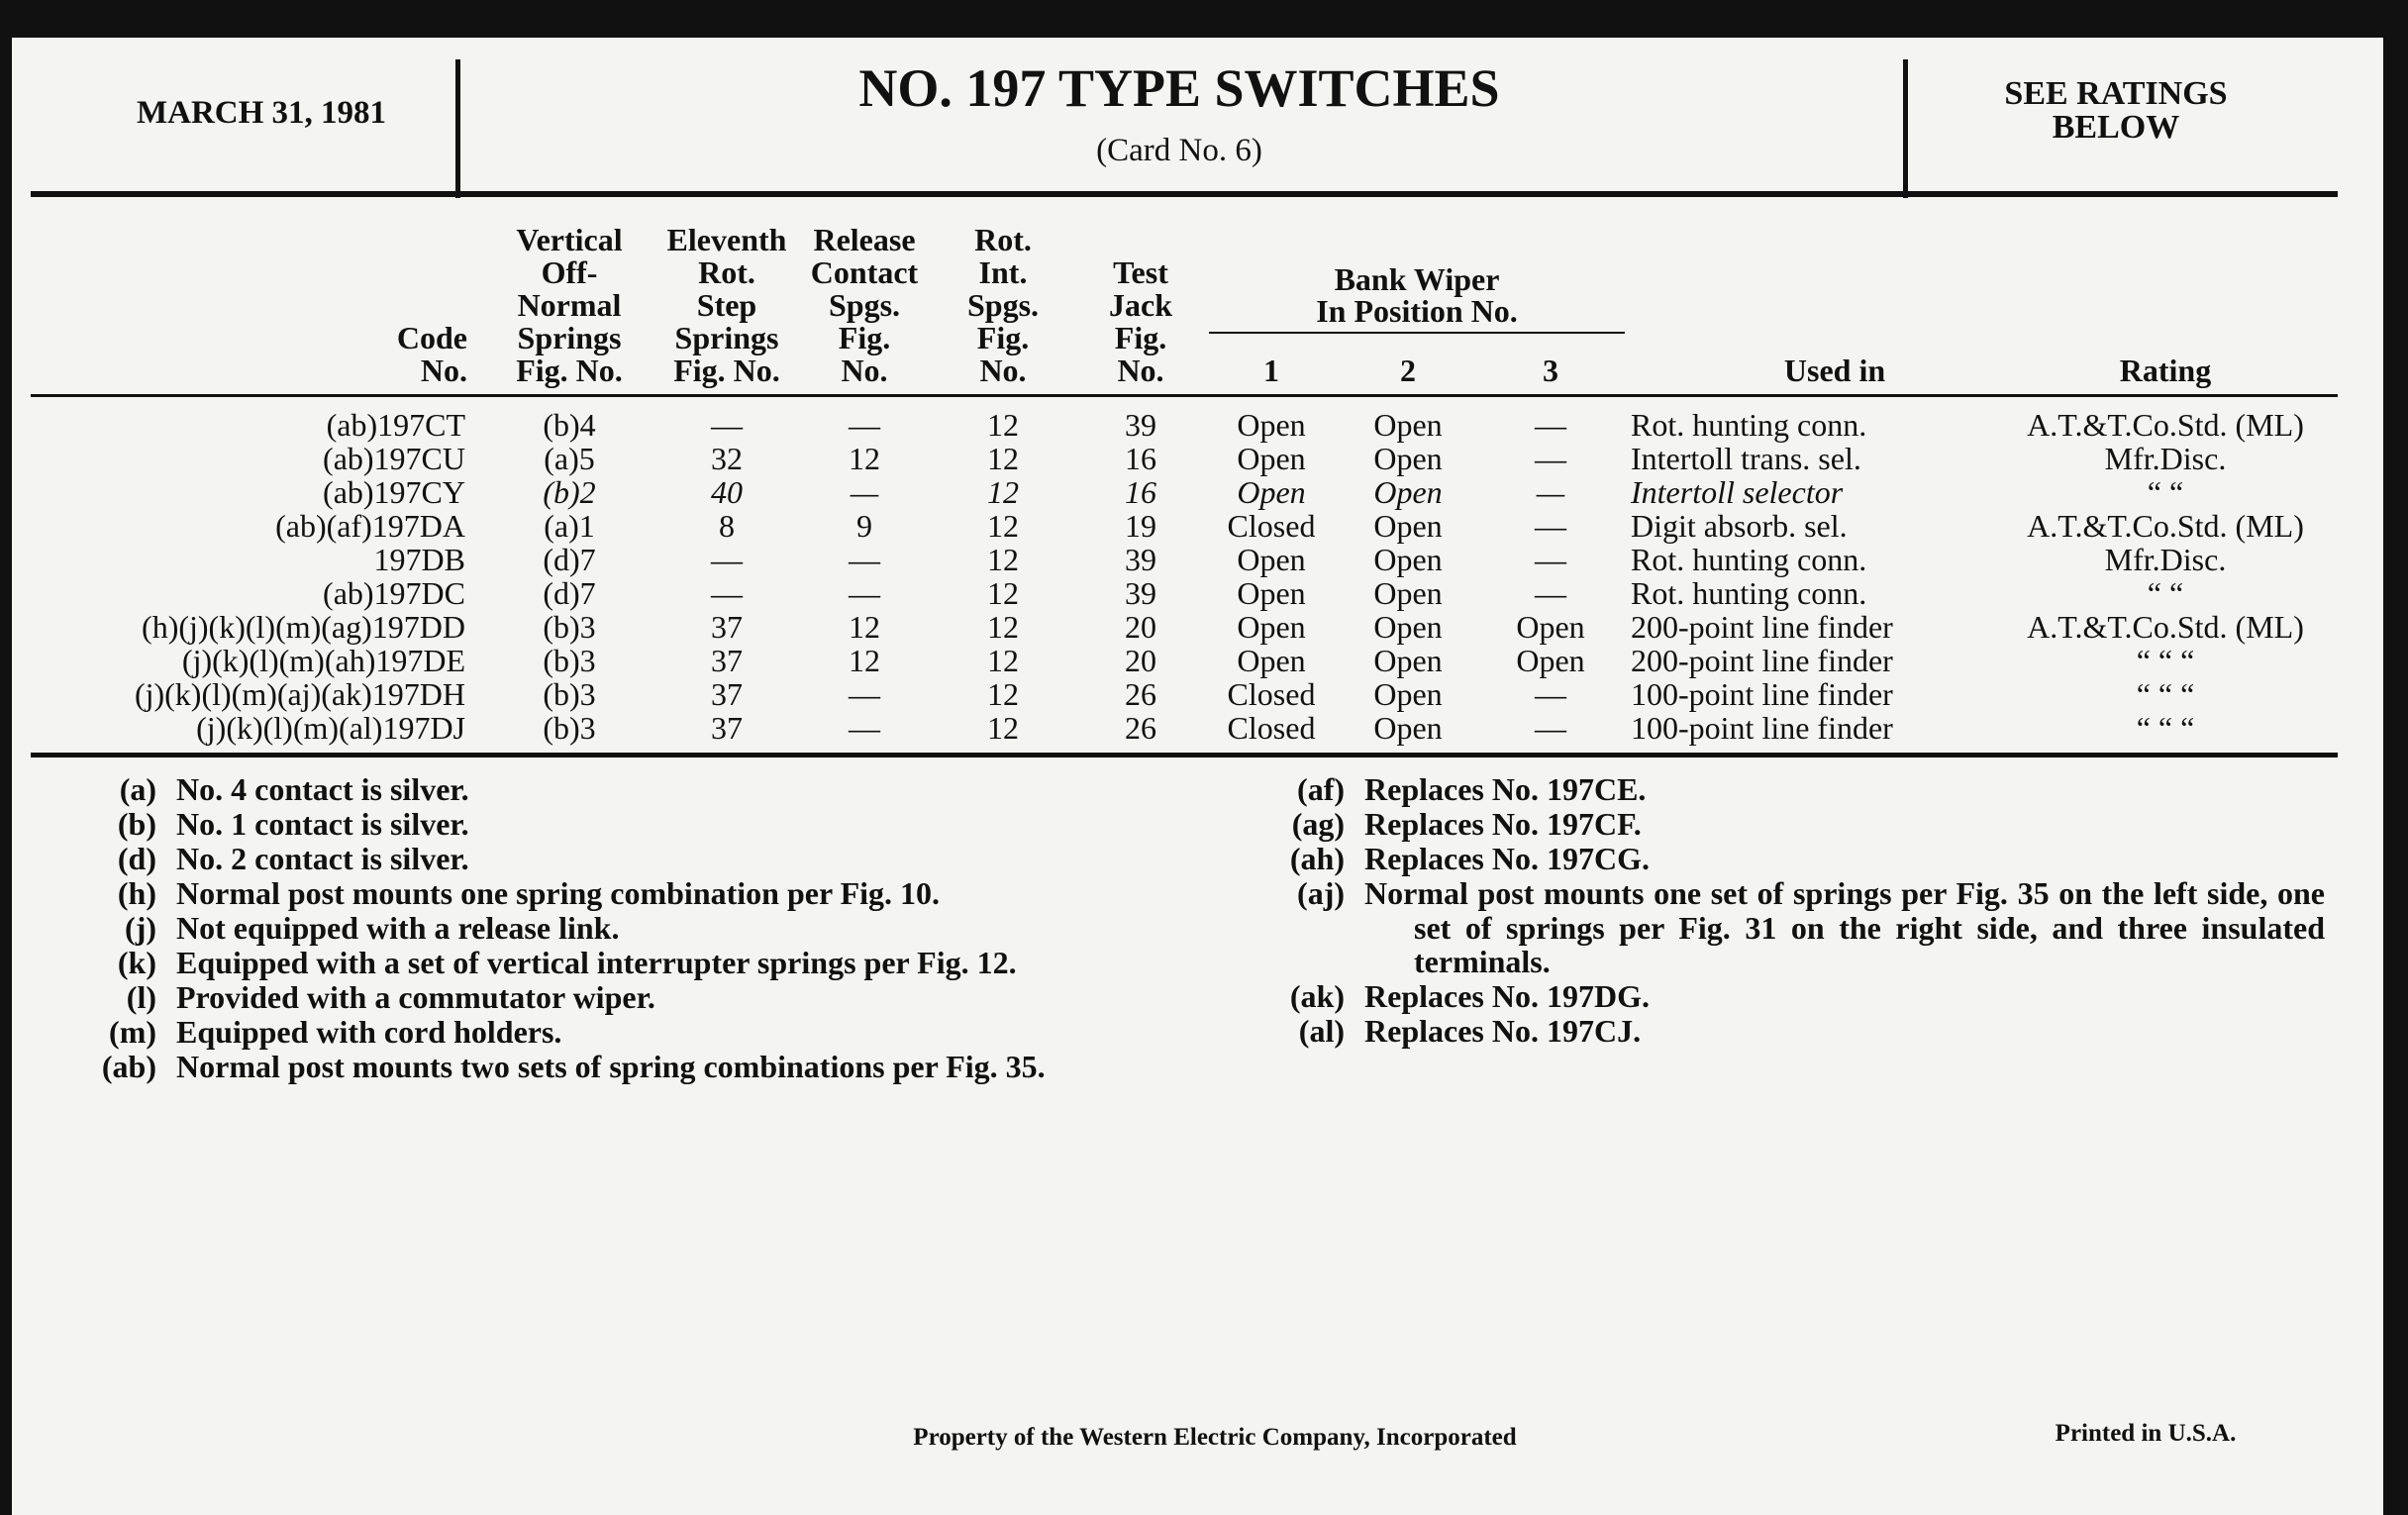  Describe the element at coordinates (1762, 728) in the screenshot. I see `used-in-cell: 100-point line finder` at that location.